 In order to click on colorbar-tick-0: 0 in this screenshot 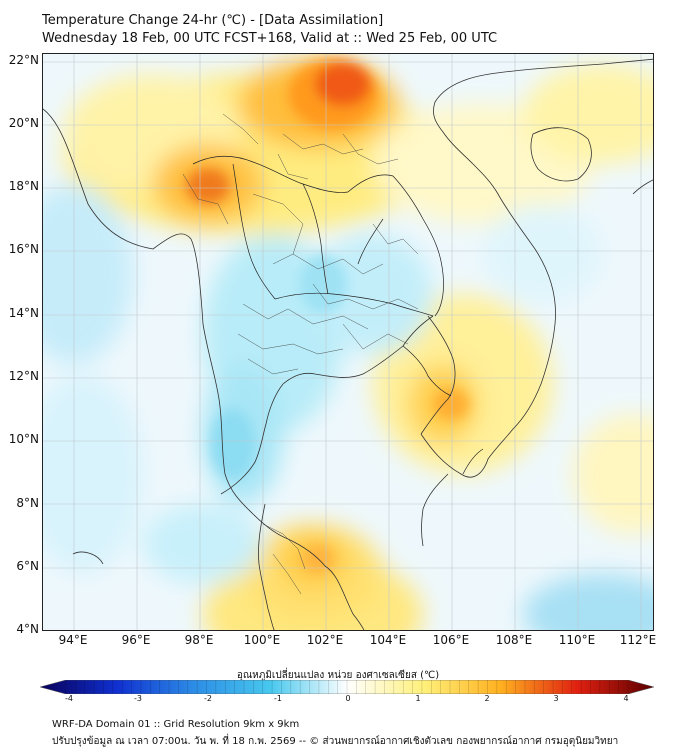, I will do `click(348, 698)`.